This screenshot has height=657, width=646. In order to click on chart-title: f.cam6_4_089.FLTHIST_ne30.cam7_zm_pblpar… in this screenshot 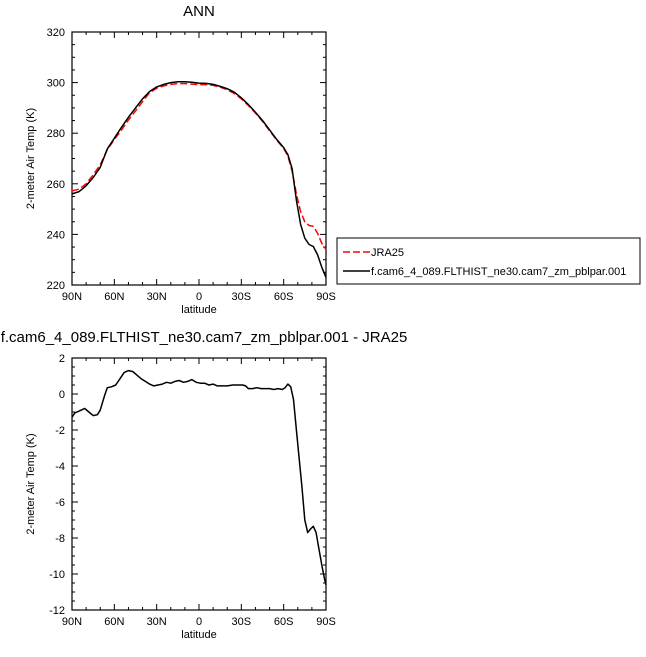, I will do `click(204, 337)`.